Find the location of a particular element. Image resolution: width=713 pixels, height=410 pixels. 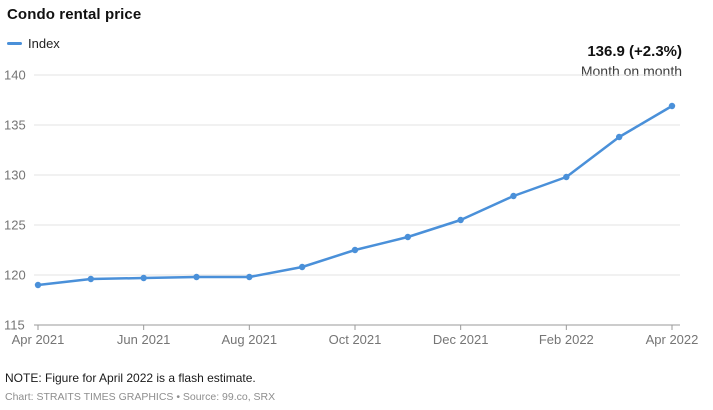

y-axis-label: 125 is located at coordinates (15, 225).